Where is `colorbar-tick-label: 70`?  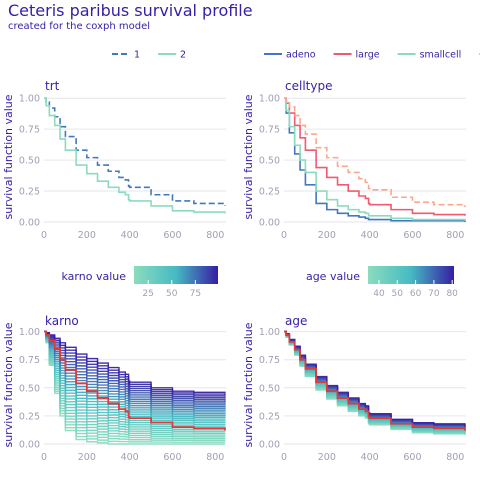 colorbar-tick-label: 70 is located at coordinates (434, 294).